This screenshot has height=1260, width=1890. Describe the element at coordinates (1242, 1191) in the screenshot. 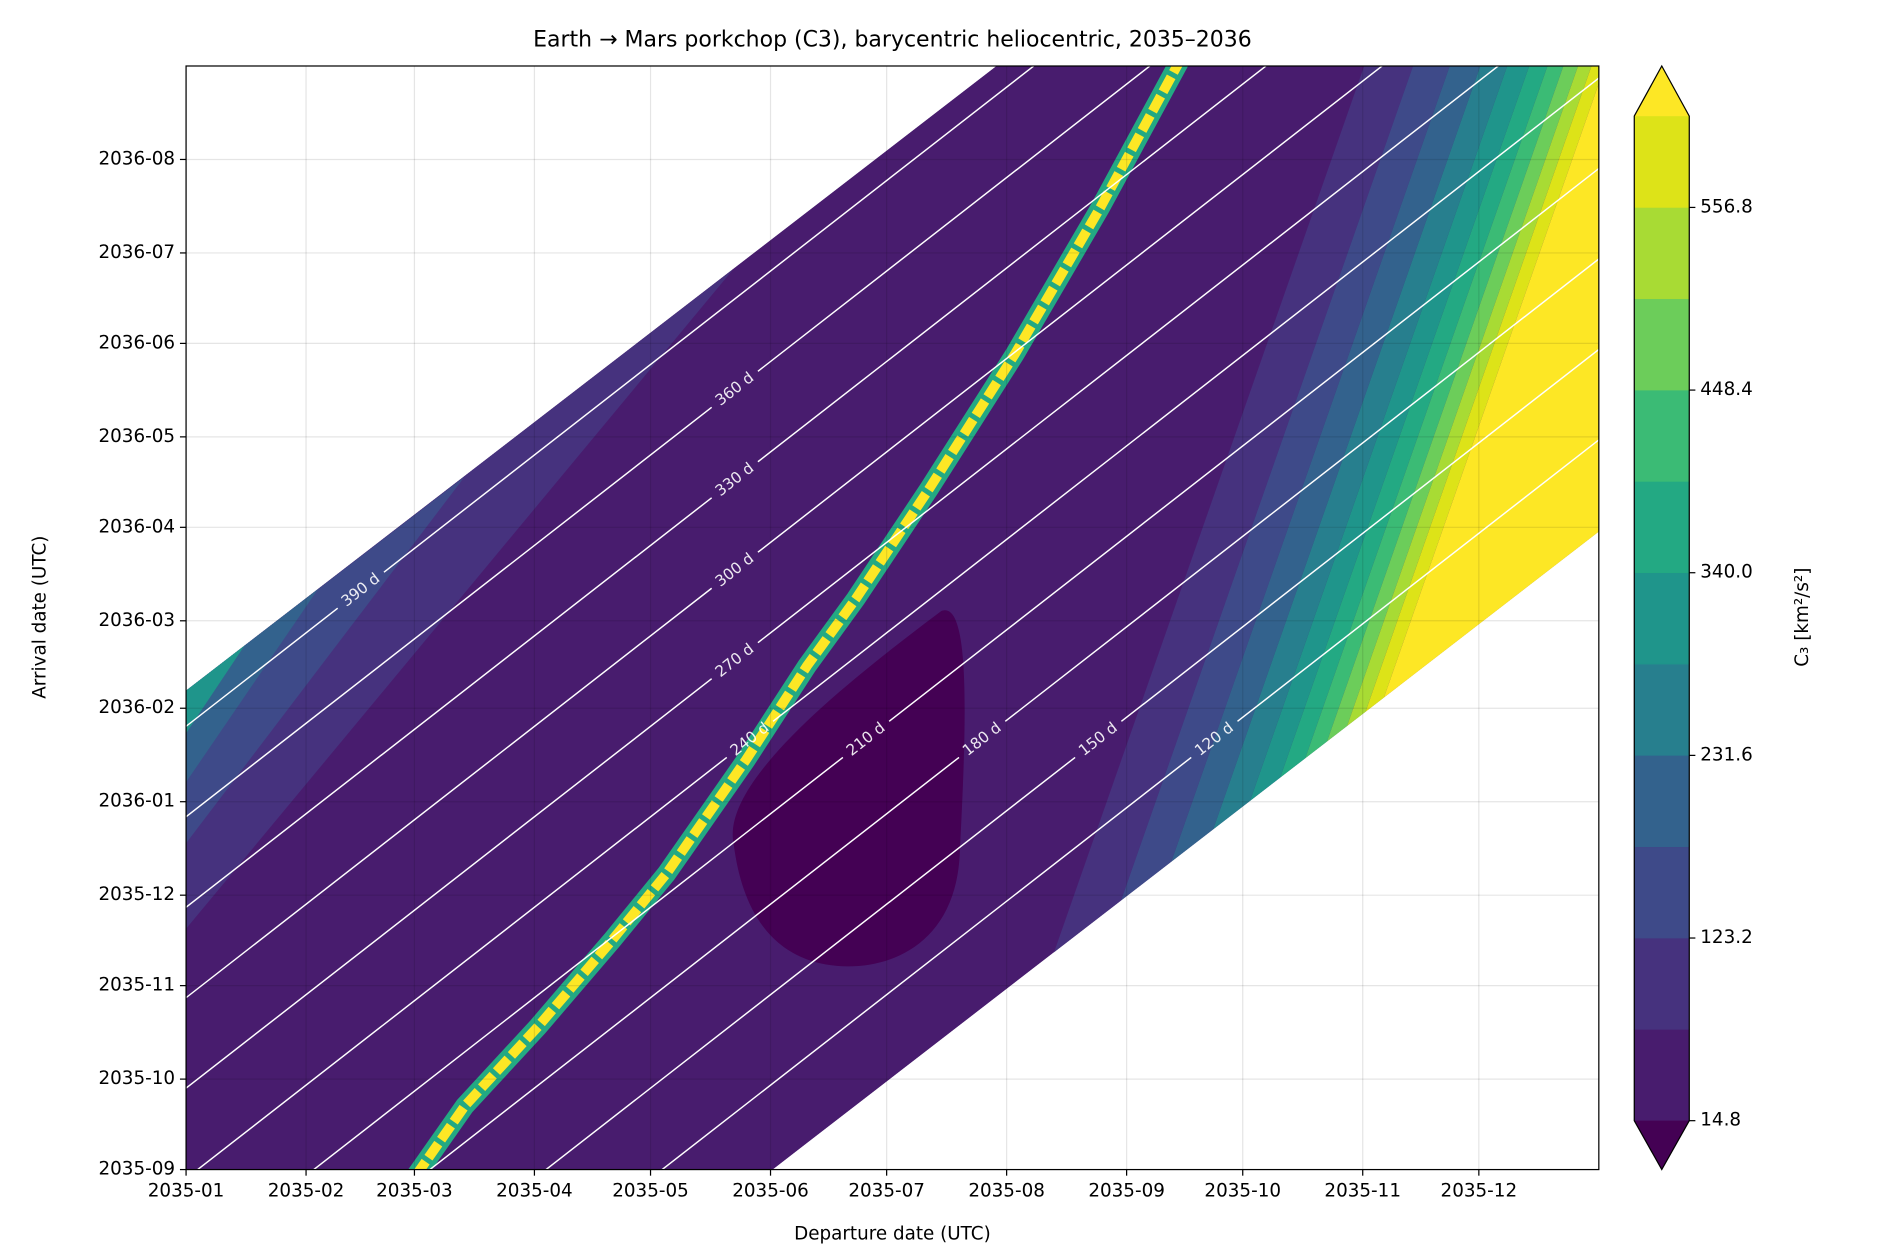

I see `x-tick-label: 2035-10` at that location.